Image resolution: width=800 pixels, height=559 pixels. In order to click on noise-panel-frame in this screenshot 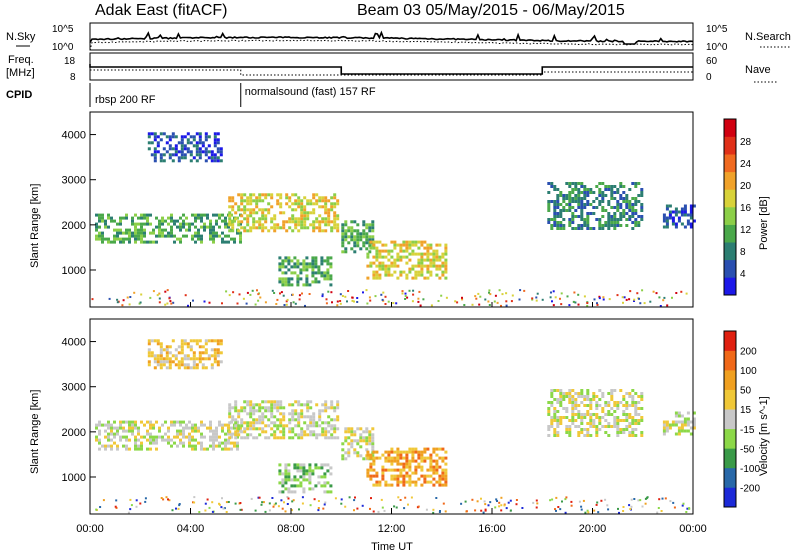, I will do `click(391, 36)`.